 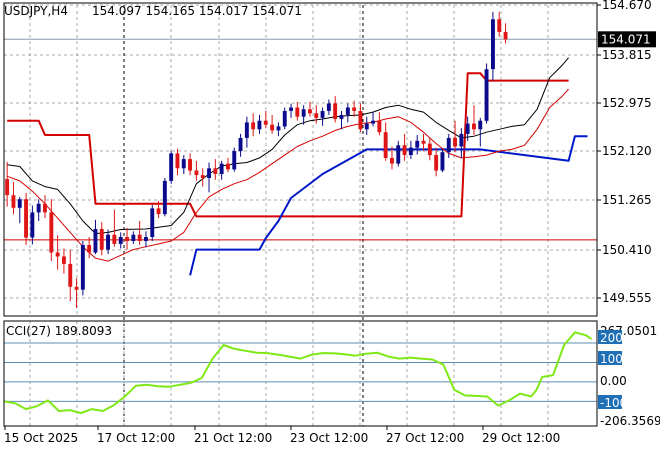 I want to click on time-tick-label: 29 Oct 12:00, so click(x=521, y=438).